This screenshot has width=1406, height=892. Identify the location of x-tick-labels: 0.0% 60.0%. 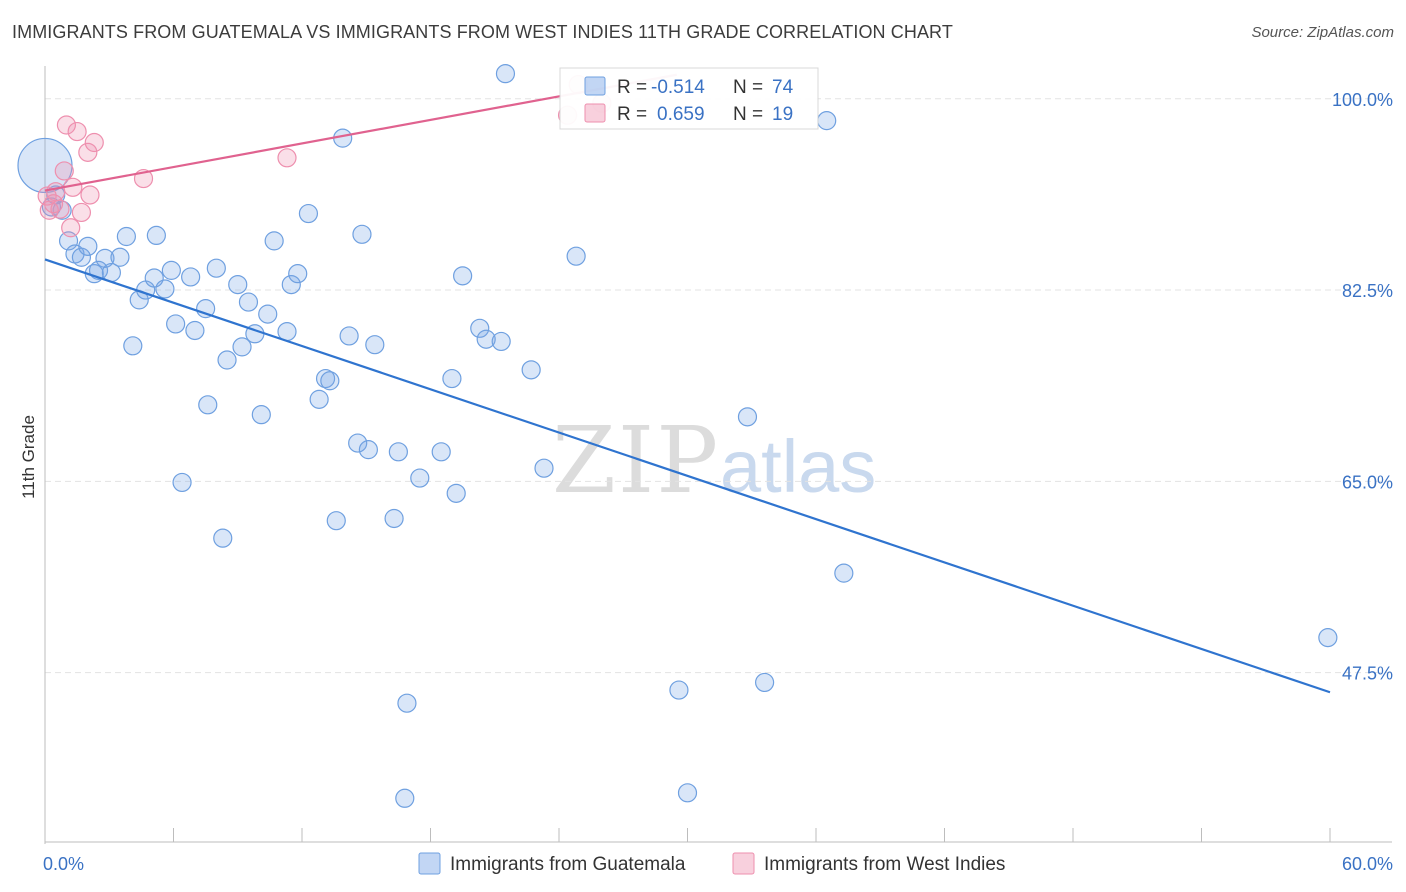
(718, 864).